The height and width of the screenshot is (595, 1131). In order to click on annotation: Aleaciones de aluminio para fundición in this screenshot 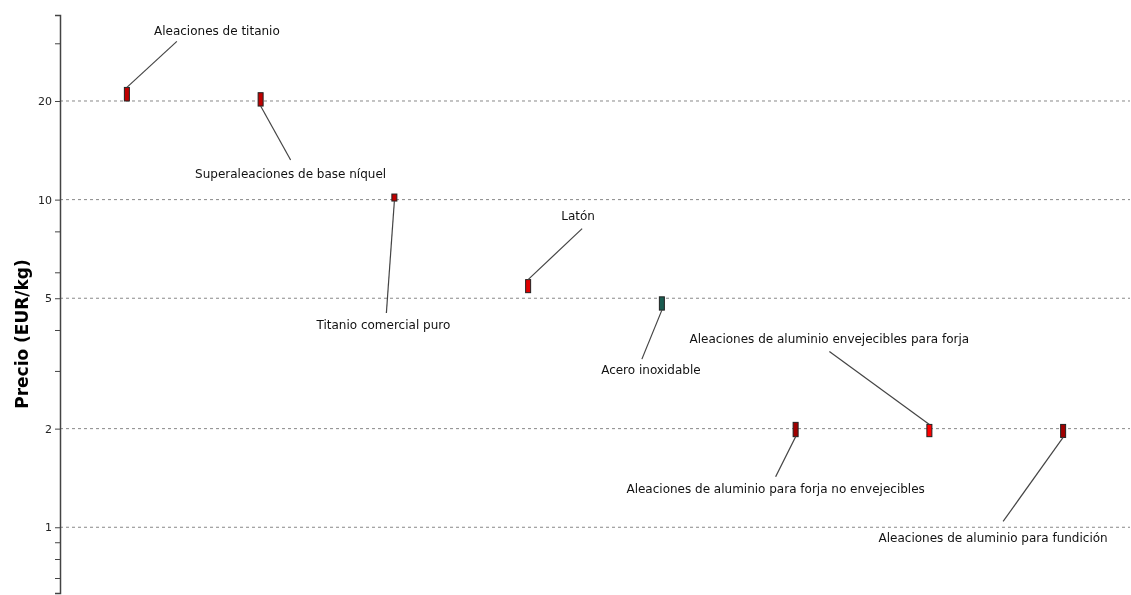, I will do `click(993, 537)`.